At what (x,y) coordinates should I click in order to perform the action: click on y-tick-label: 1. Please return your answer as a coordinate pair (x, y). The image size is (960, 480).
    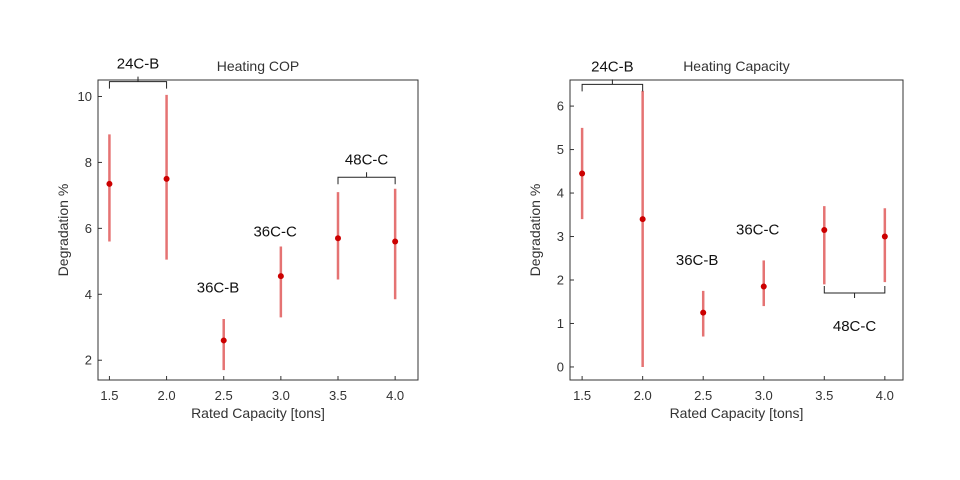
    Looking at the image, I should click on (560, 323).